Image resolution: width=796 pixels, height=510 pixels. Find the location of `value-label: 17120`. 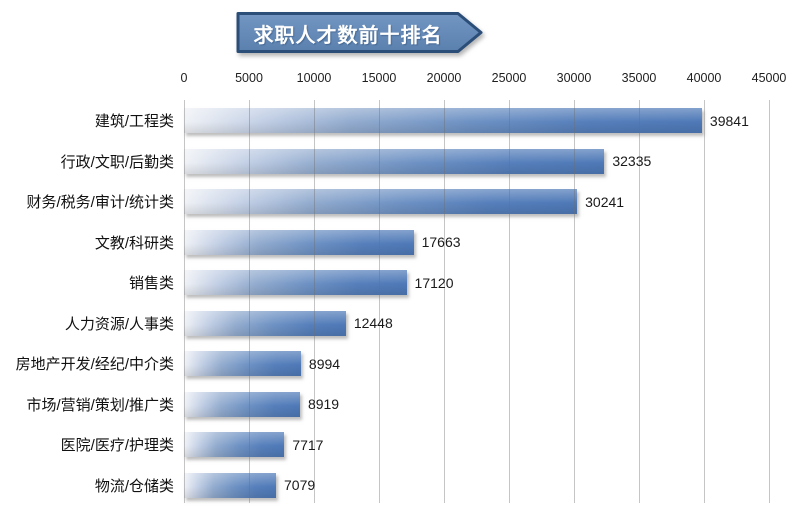

value-label: 17120 is located at coordinates (434, 282).